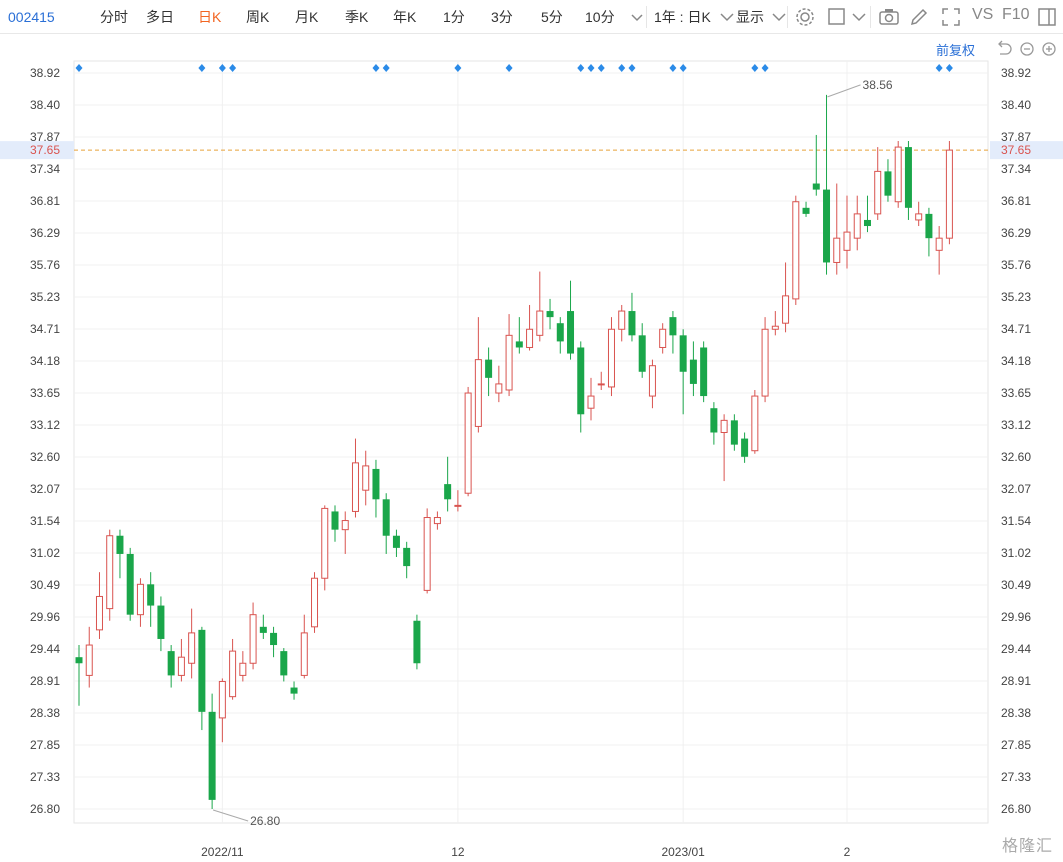 Image resolution: width=1063 pixels, height=862 pixels. I want to click on low-annotation-label: 26.80, so click(265, 821).